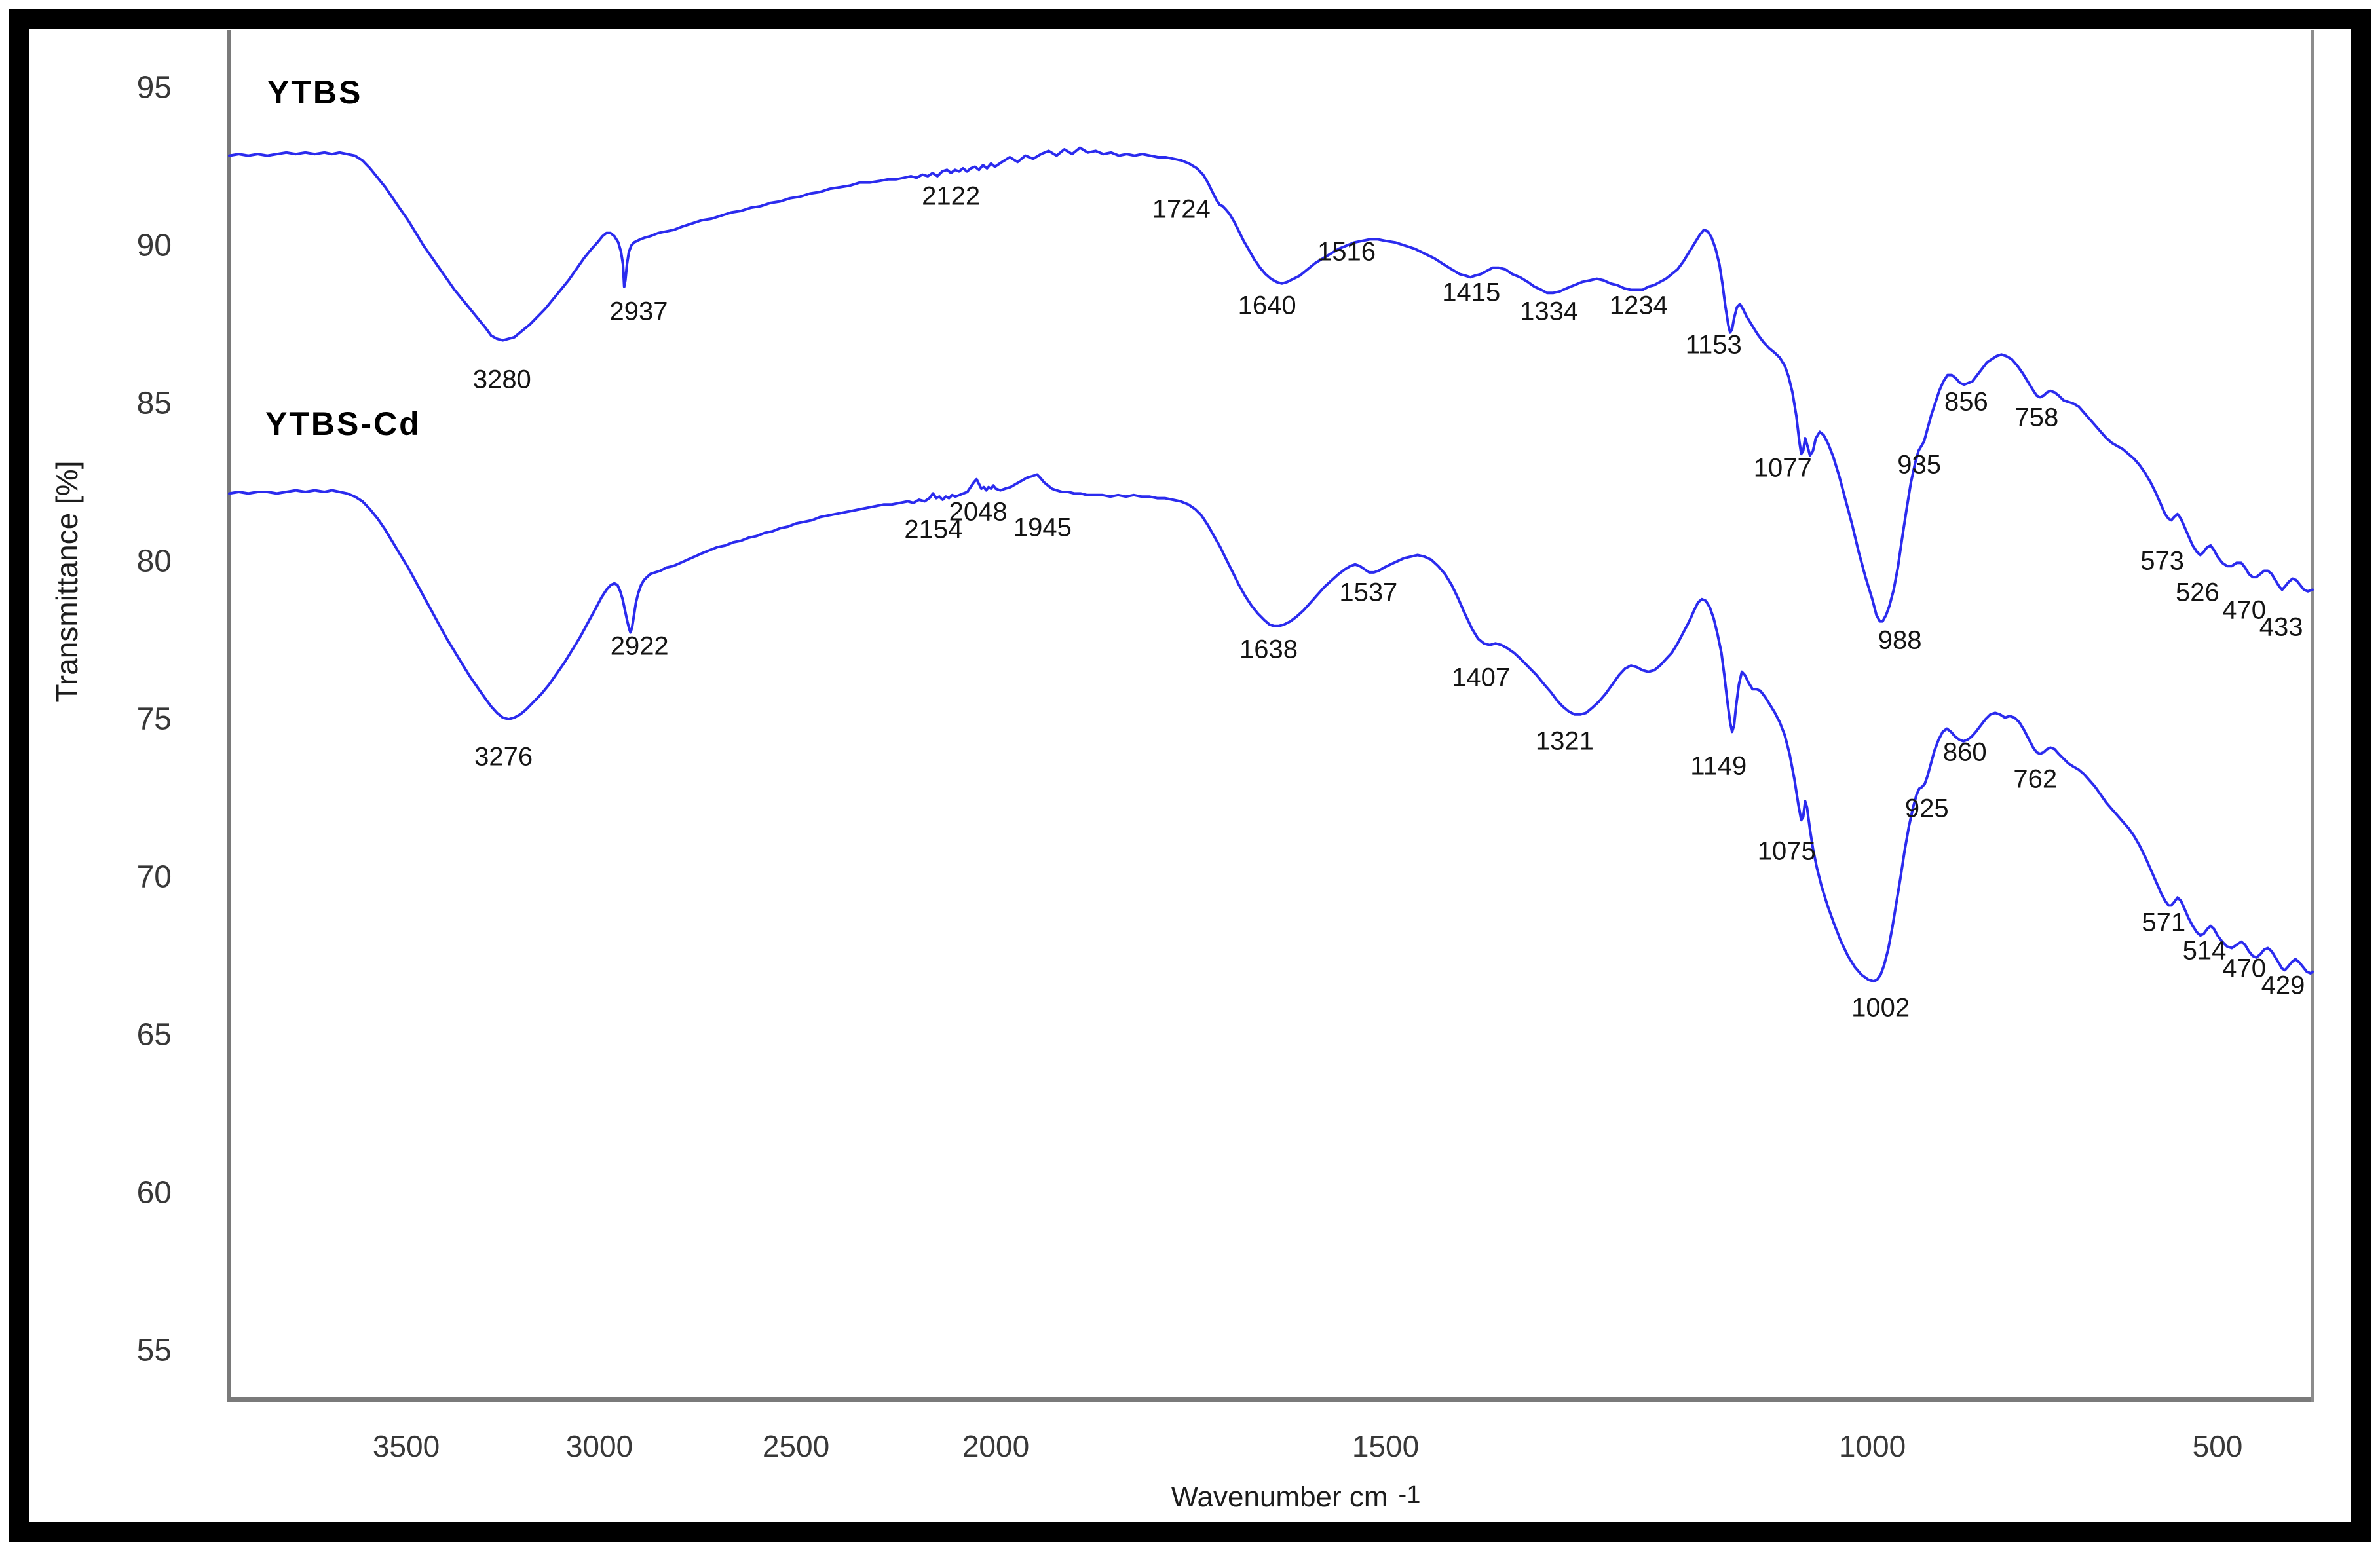 The image size is (2380, 1551). Describe the element at coordinates (1481, 677) in the screenshot. I see `peak-label: 1407` at that location.